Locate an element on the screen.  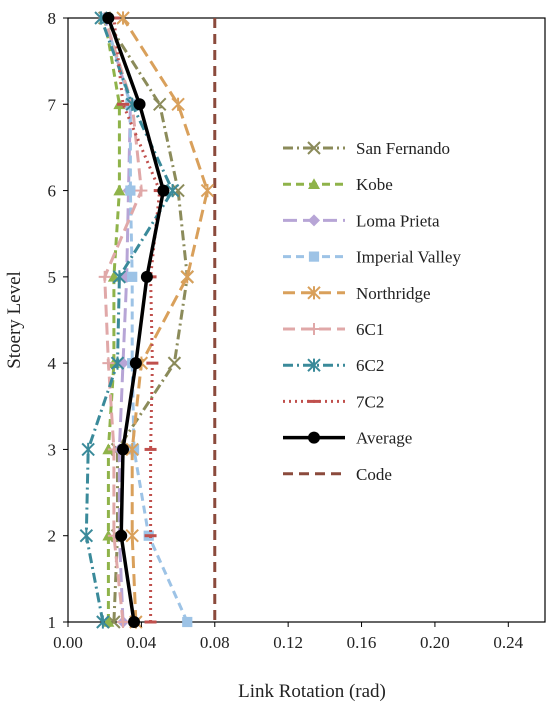
legend-entry: 7C2 is located at coordinates (333, 401).